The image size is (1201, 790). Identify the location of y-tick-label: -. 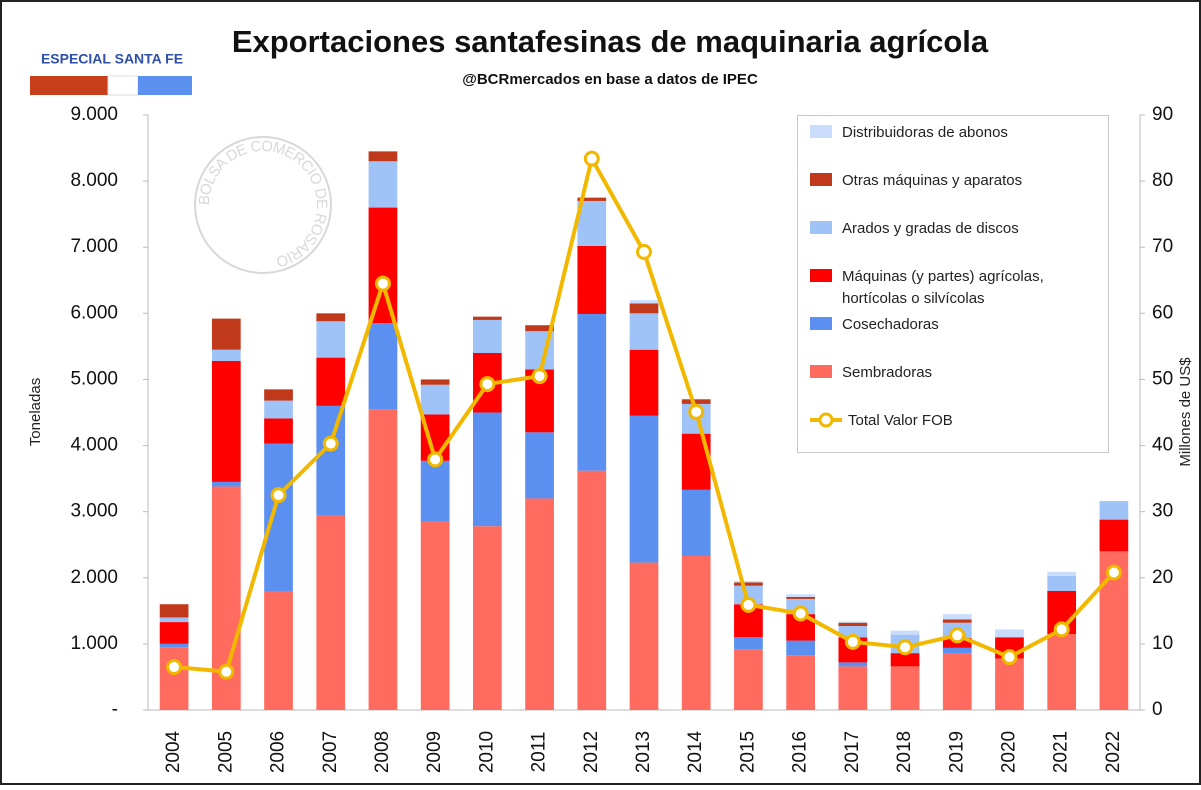
(115, 709).